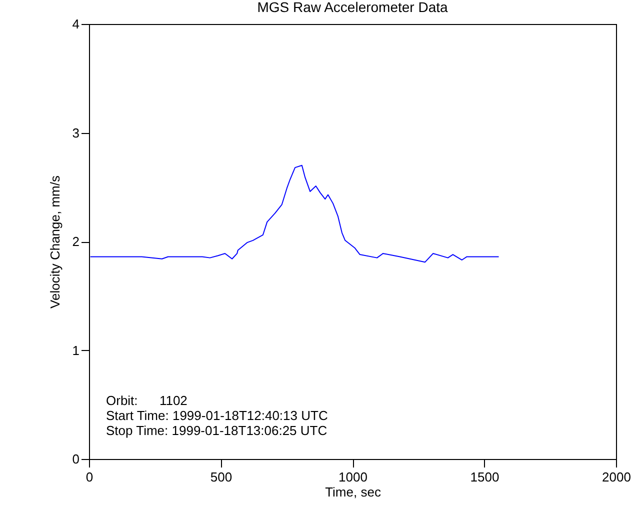  Describe the element at coordinates (217, 415) in the screenshot. I see `annotation: Start Time: 1999-01-18T12:40:13 UTC` at that location.